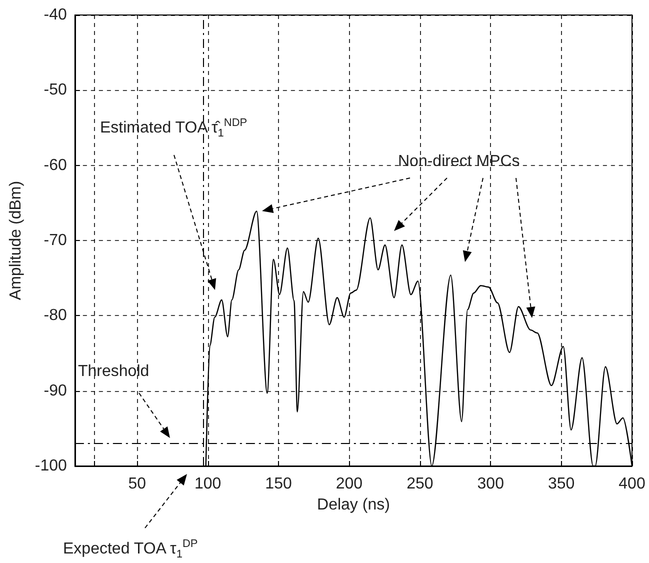 The image size is (649, 563). I want to click on y-tick-label: -90, so click(56, 391).